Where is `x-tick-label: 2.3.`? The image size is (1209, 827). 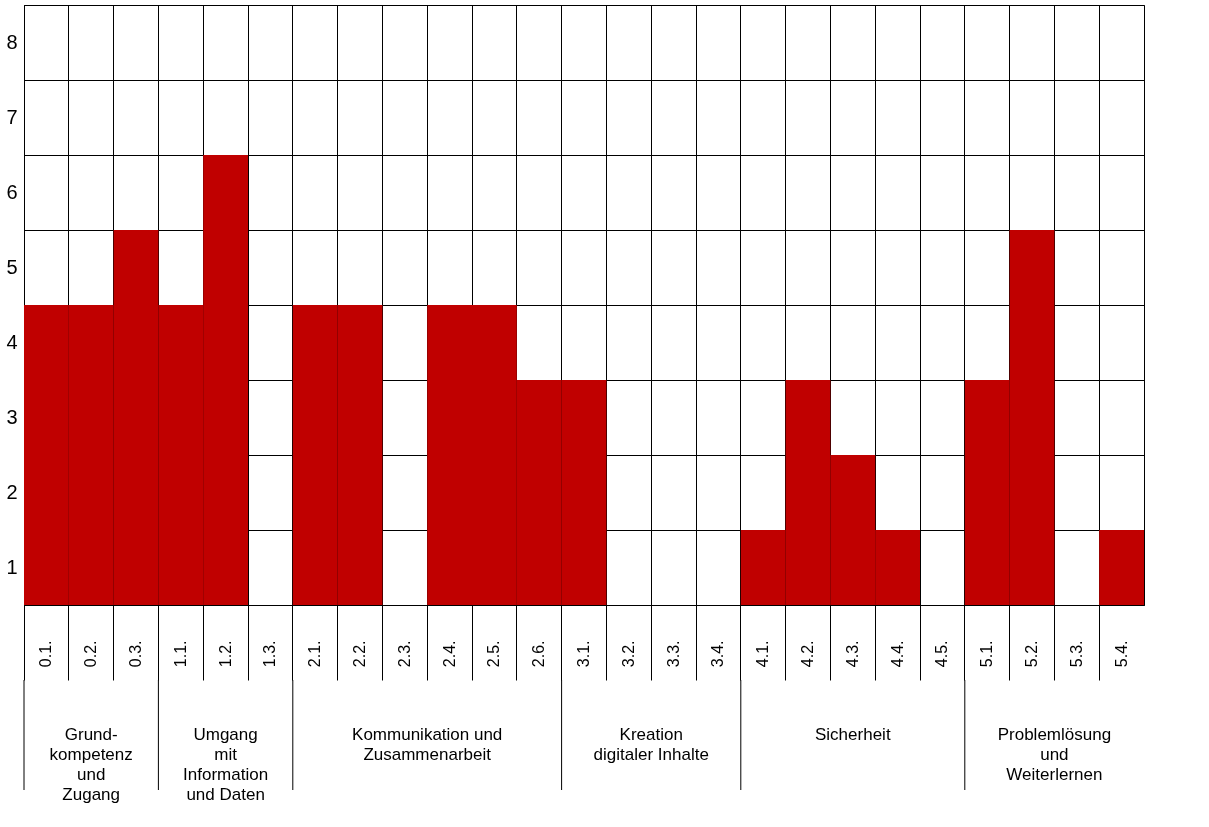
x-tick-label: 2.3. is located at coordinates (404, 654).